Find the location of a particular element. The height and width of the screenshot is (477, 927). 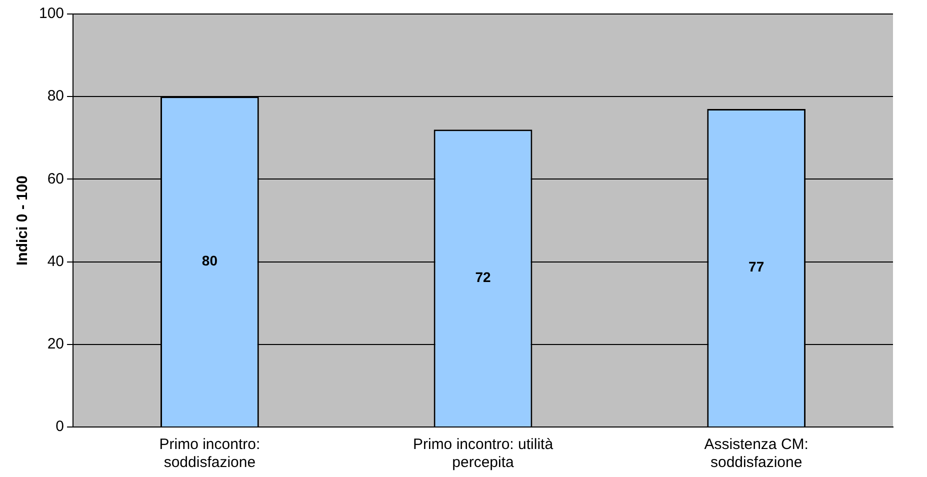

x-tick-label: Primo incontro: utilità percepita is located at coordinates (483, 454).